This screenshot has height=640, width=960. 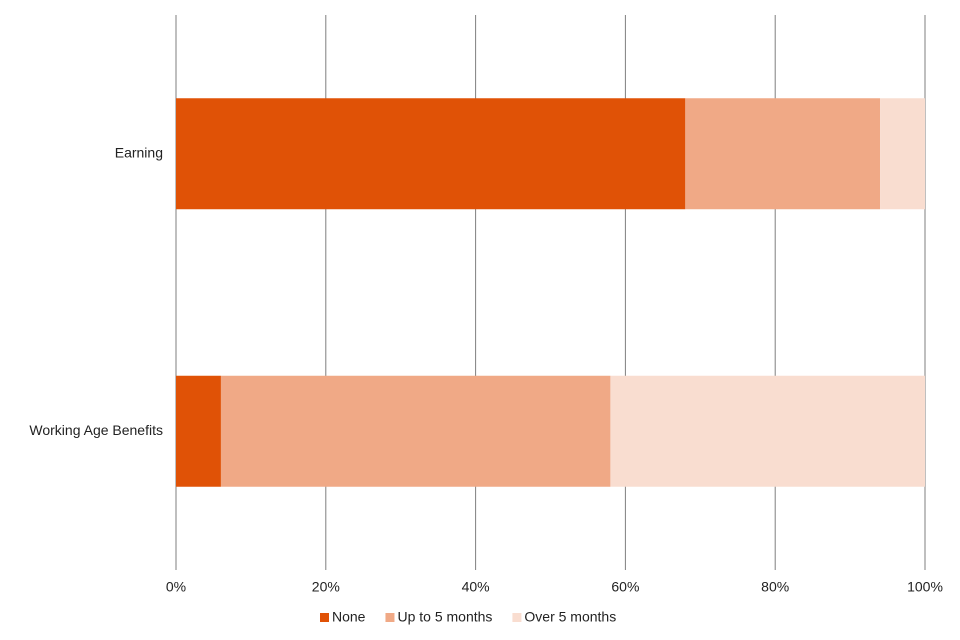 I want to click on x-tick-label: 20%, so click(x=326, y=587).